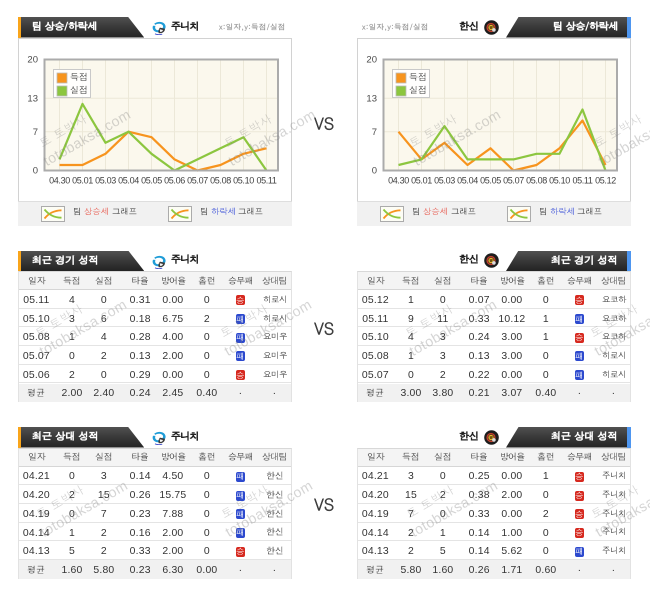 This screenshot has width=650, height=598. I want to click on svg-text: 05.12, so click(605, 180).